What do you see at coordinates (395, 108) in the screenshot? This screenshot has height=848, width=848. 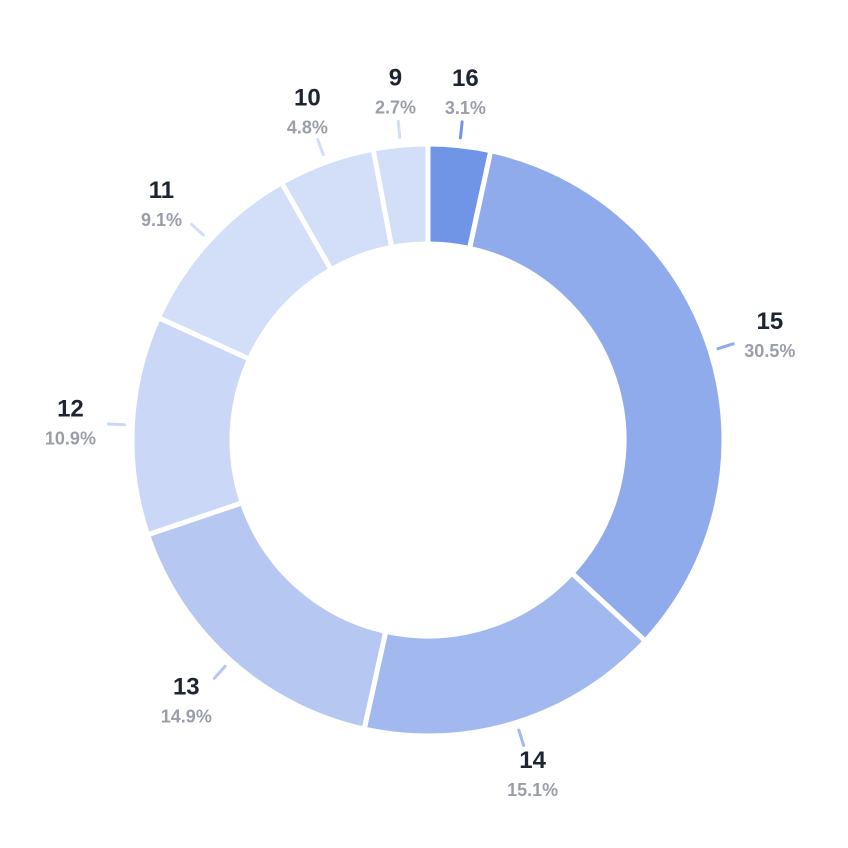 I see `slice-percent-9: 2.7%` at bounding box center [395, 108].